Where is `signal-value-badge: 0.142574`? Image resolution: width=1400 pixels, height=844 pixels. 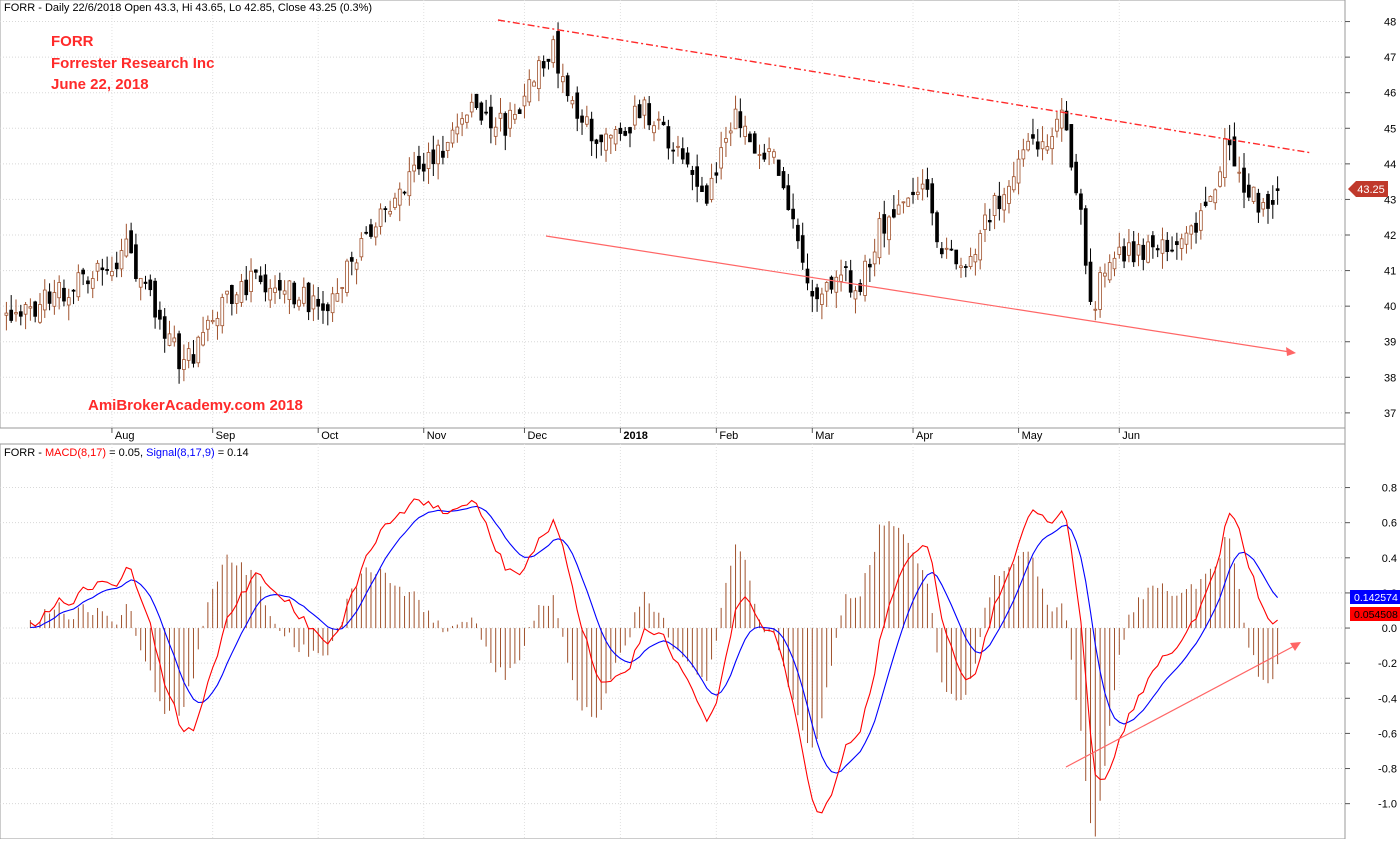
signal-value-badge: 0.142574 is located at coordinates (1375, 597).